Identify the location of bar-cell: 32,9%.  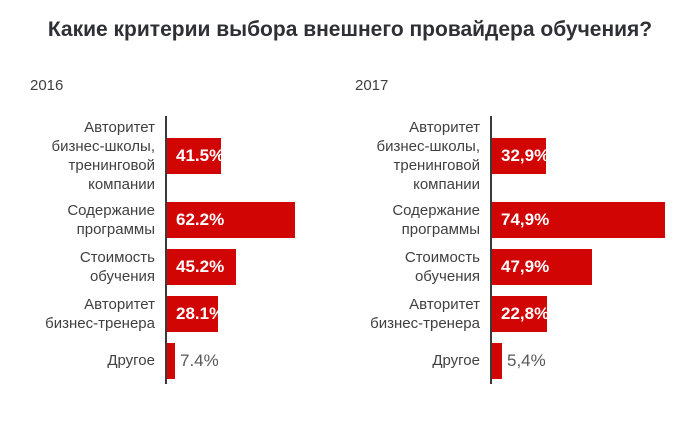
(580, 156).